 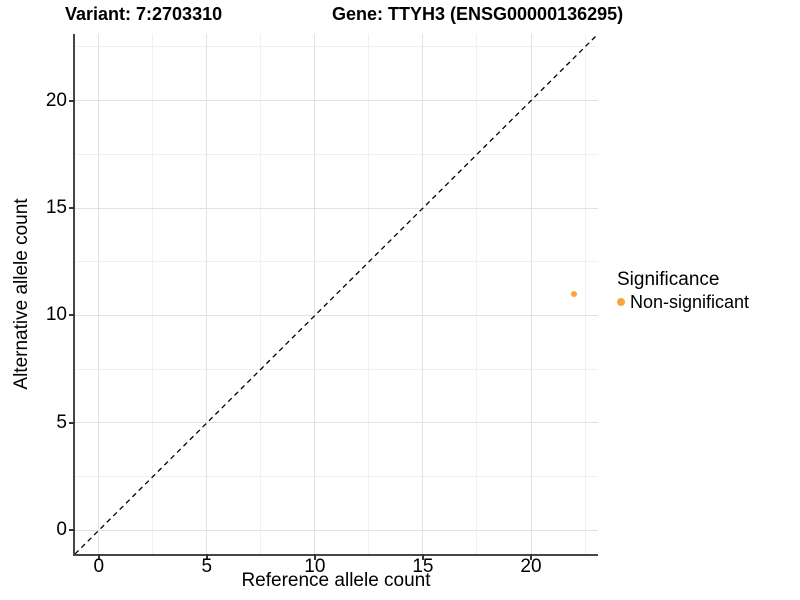 I want to click on y-tick-label: 20, so click(x=56, y=100).